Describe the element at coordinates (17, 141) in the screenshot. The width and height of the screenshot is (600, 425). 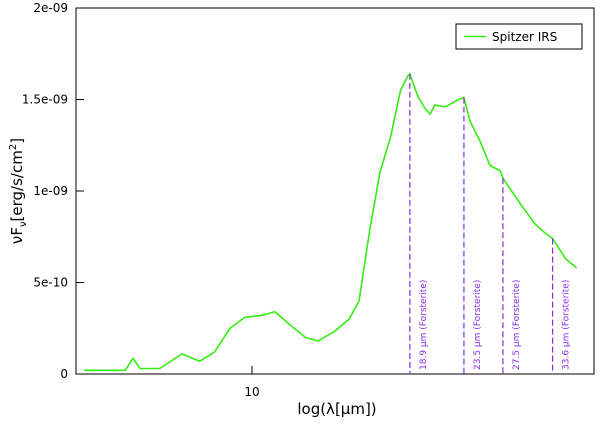
I see `y-label-part: ]` at that location.